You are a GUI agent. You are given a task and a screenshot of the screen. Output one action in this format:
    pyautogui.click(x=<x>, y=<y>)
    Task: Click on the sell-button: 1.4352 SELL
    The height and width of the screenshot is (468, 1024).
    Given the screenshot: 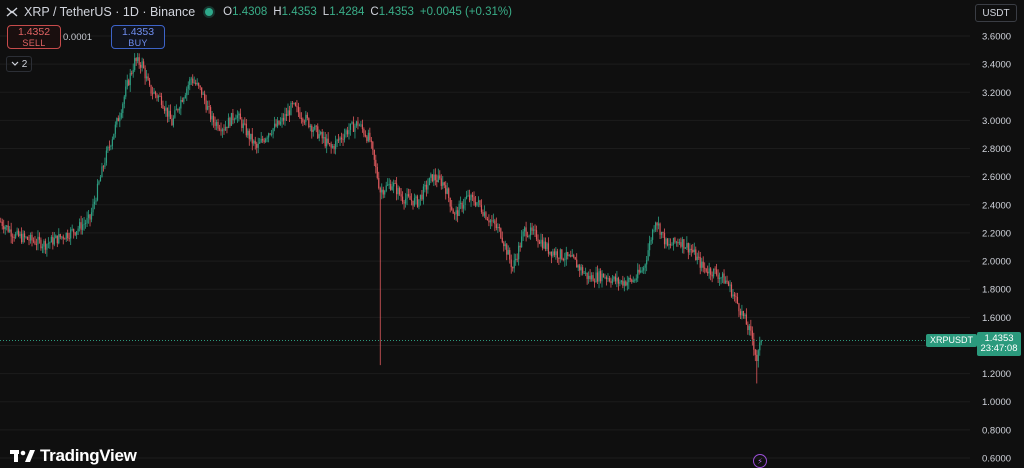 What is the action you would take?
    pyautogui.click(x=34, y=37)
    